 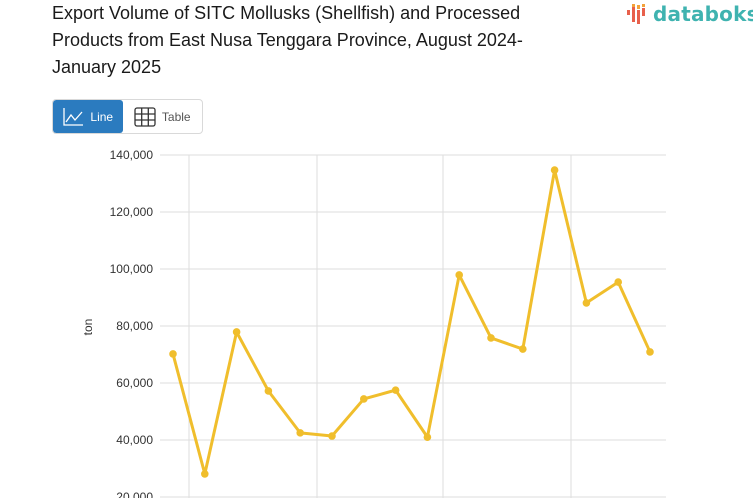 I want to click on table-view-button: Table, so click(x=162, y=116).